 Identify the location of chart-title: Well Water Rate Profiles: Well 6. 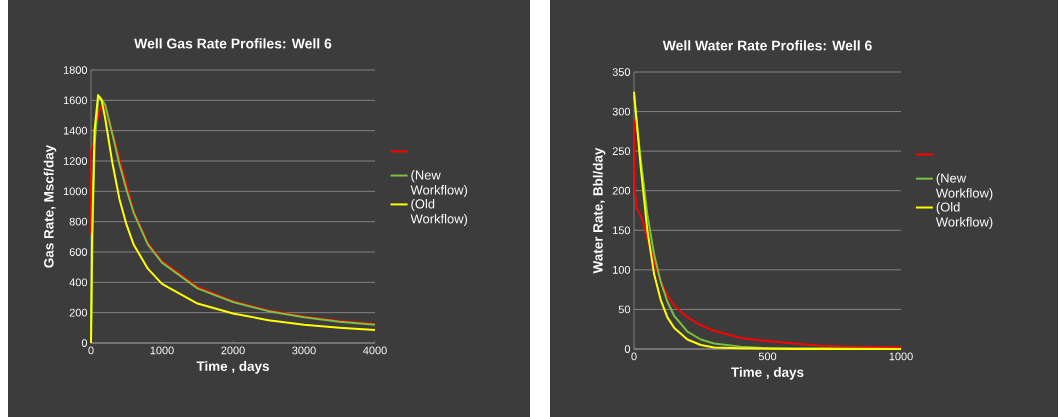
(767, 45).